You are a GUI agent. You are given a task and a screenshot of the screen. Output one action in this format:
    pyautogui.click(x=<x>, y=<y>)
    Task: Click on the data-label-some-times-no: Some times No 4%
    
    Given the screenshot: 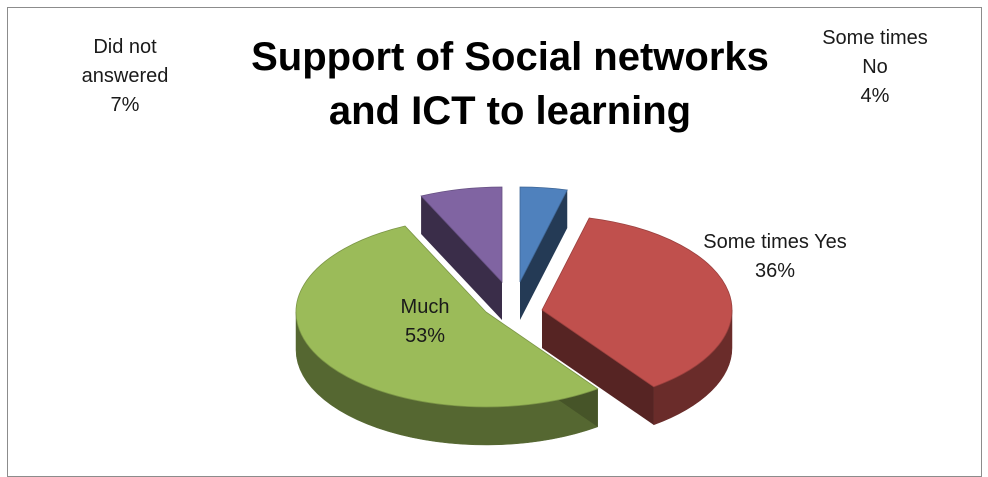 What is the action you would take?
    pyautogui.click(x=875, y=67)
    